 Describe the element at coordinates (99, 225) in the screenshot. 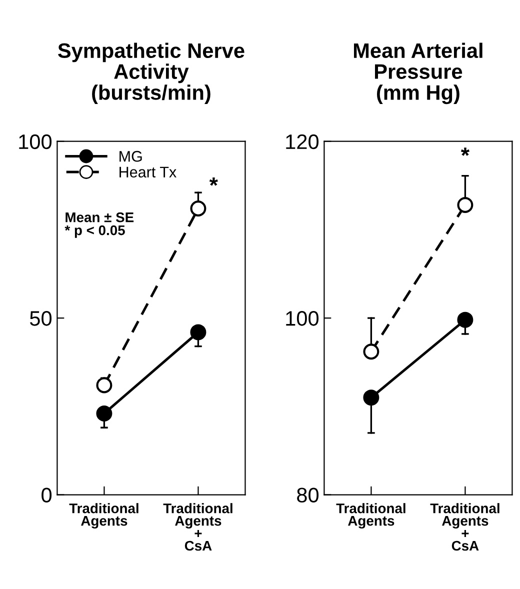

I see `annotation: Mean ± SE * p < 0.05` at that location.